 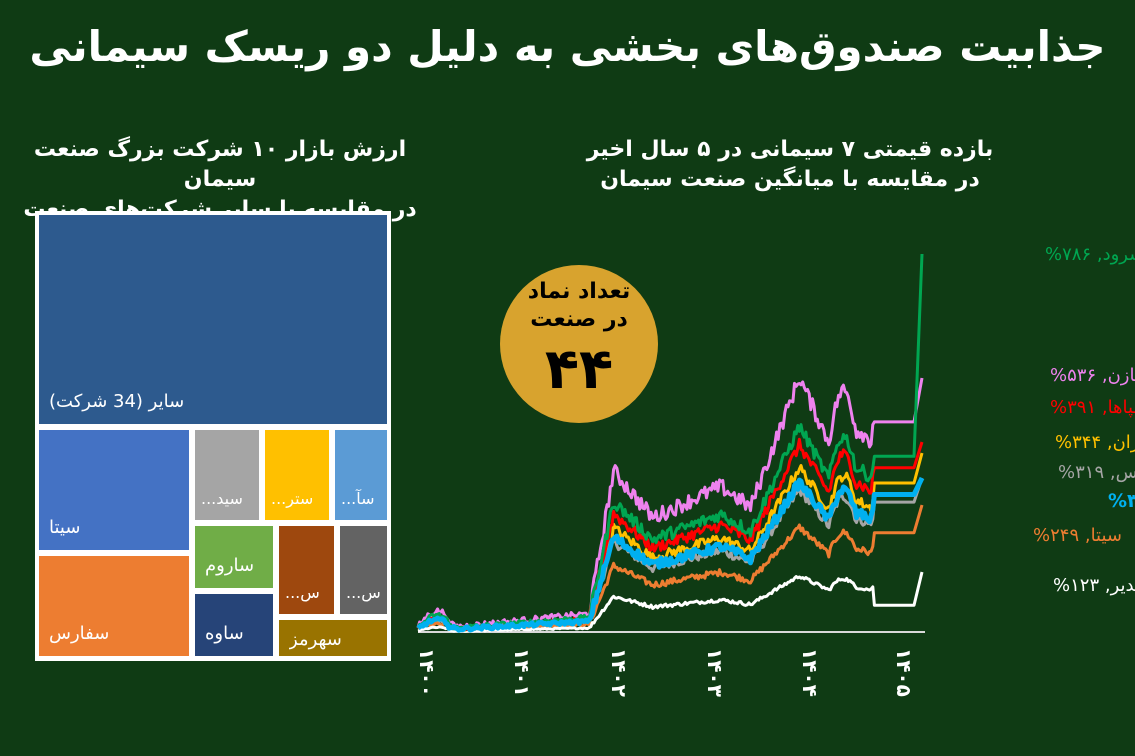 I want to click on series-end-label: سفارس, ۳۱۹%, so click(x=1096, y=472).